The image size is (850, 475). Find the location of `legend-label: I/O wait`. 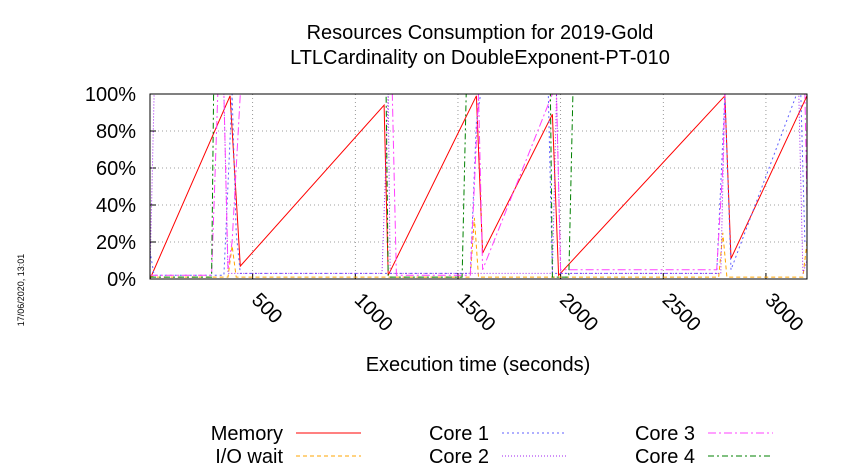

legend-label: I/O wait is located at coordinates (249, 457).